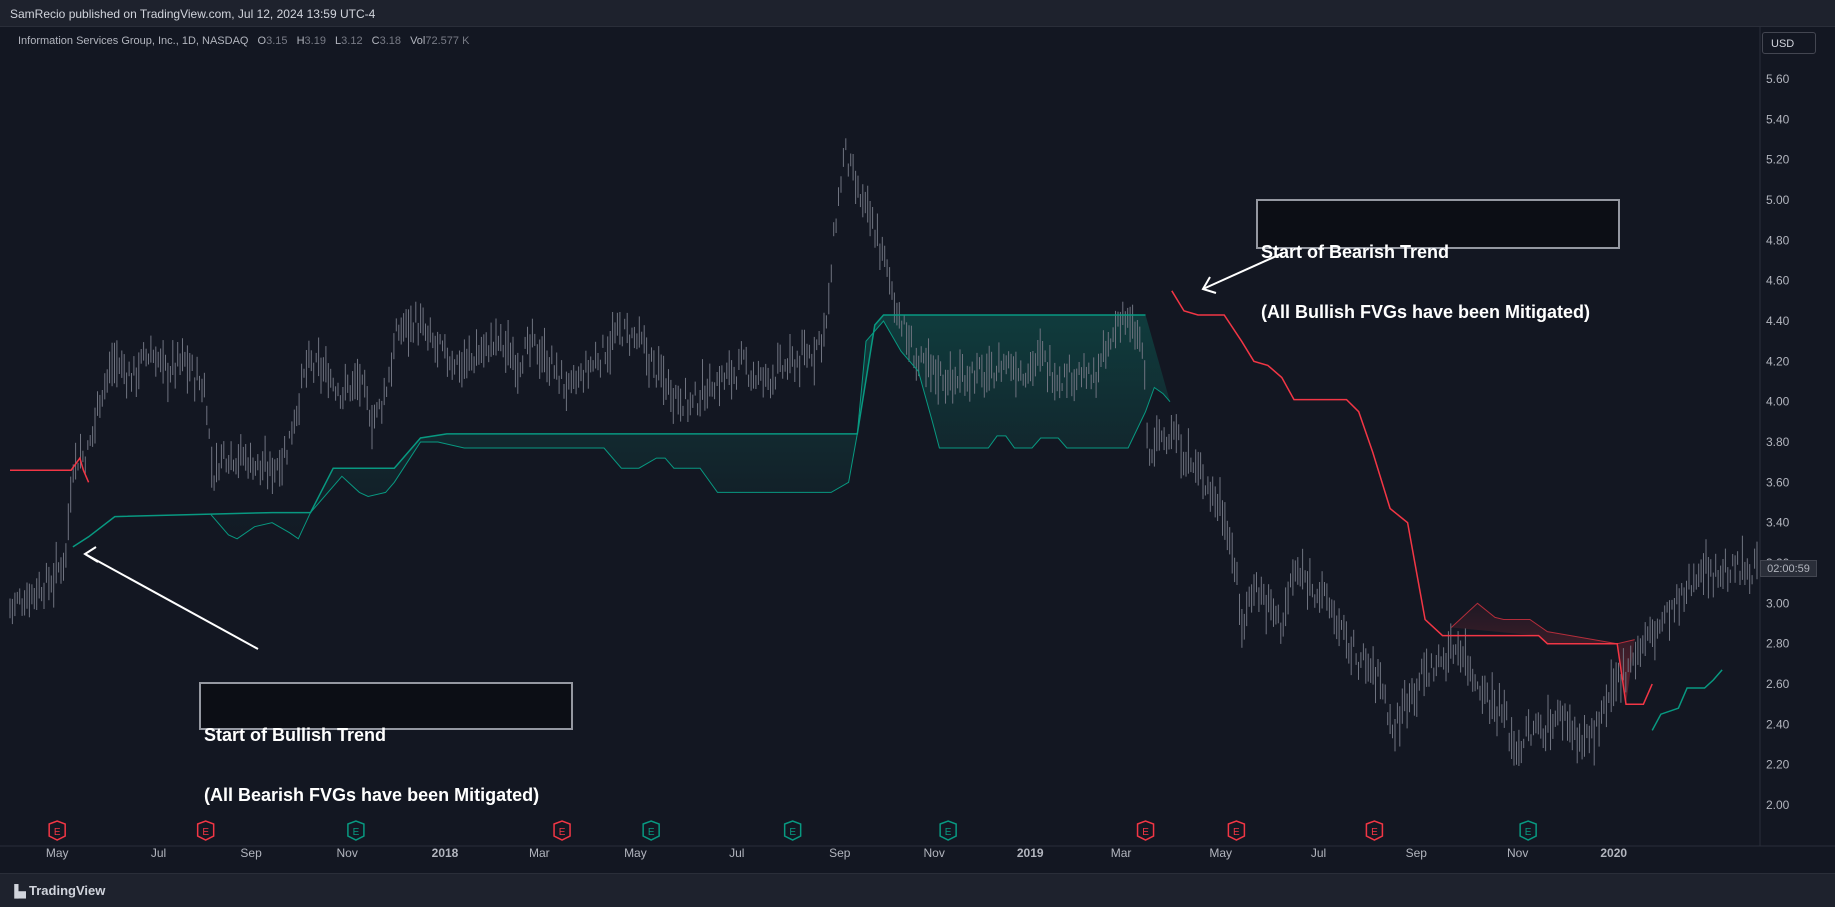 This screenshot has width=1835, height=907. I want to click on time-tick-label: 2018, so click(445, 853).